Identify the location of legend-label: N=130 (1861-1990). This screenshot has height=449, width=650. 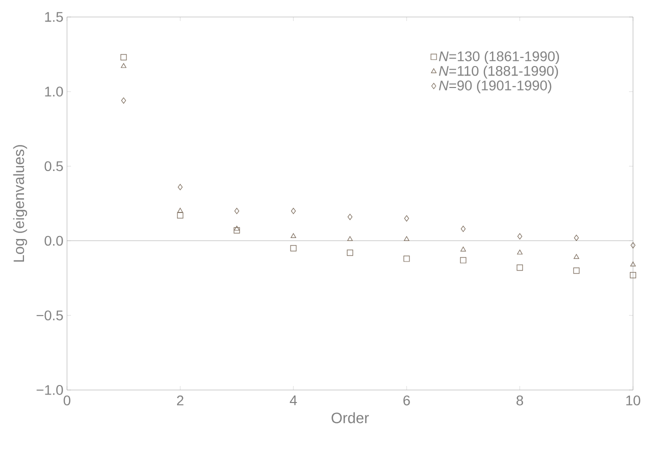
(499, 57).